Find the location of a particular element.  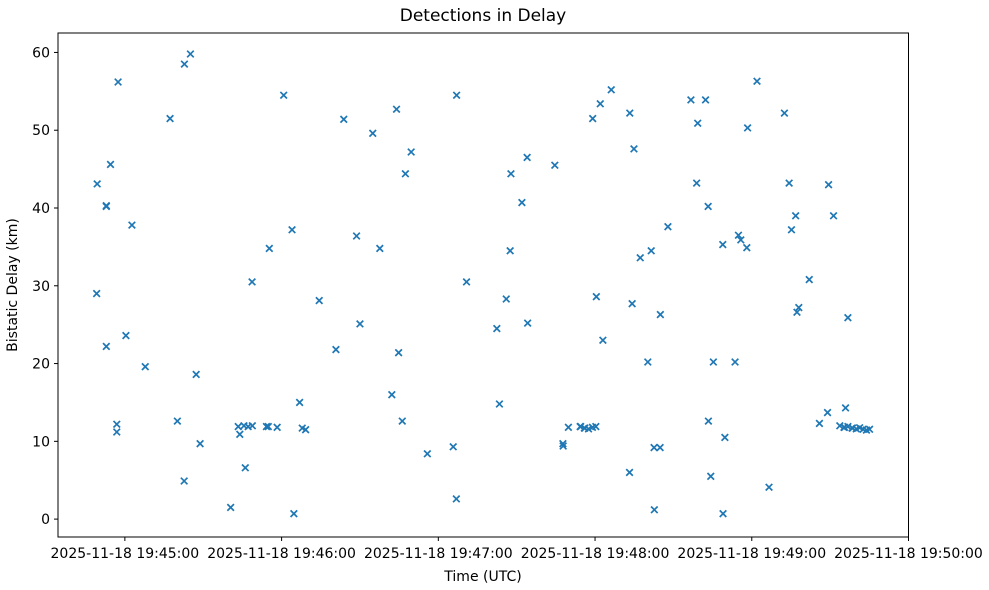

x-tick-label: 2025-11-18 19:48:00 is located at coordinates (595, 554).